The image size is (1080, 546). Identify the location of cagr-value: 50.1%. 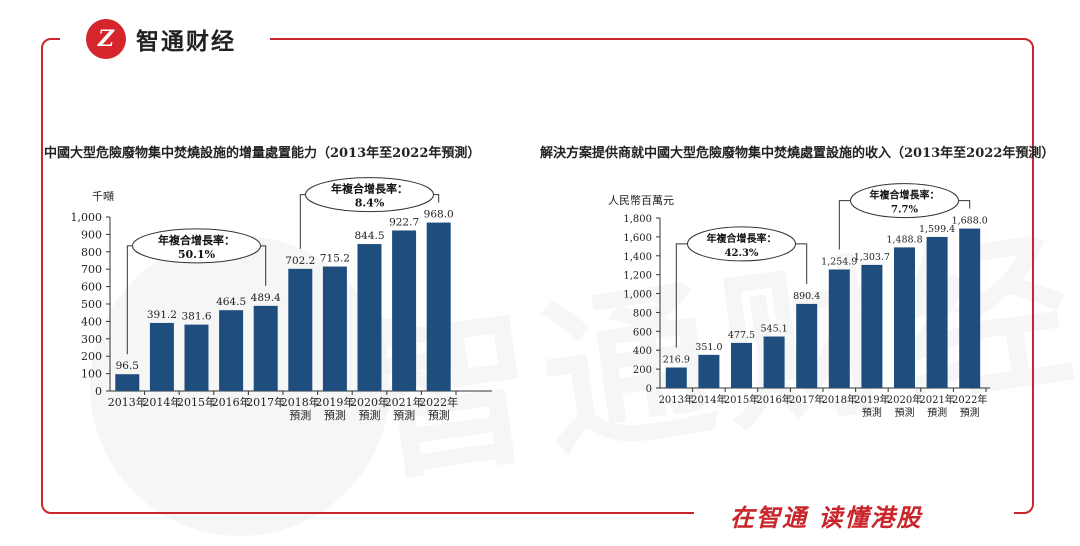
(197, 254).